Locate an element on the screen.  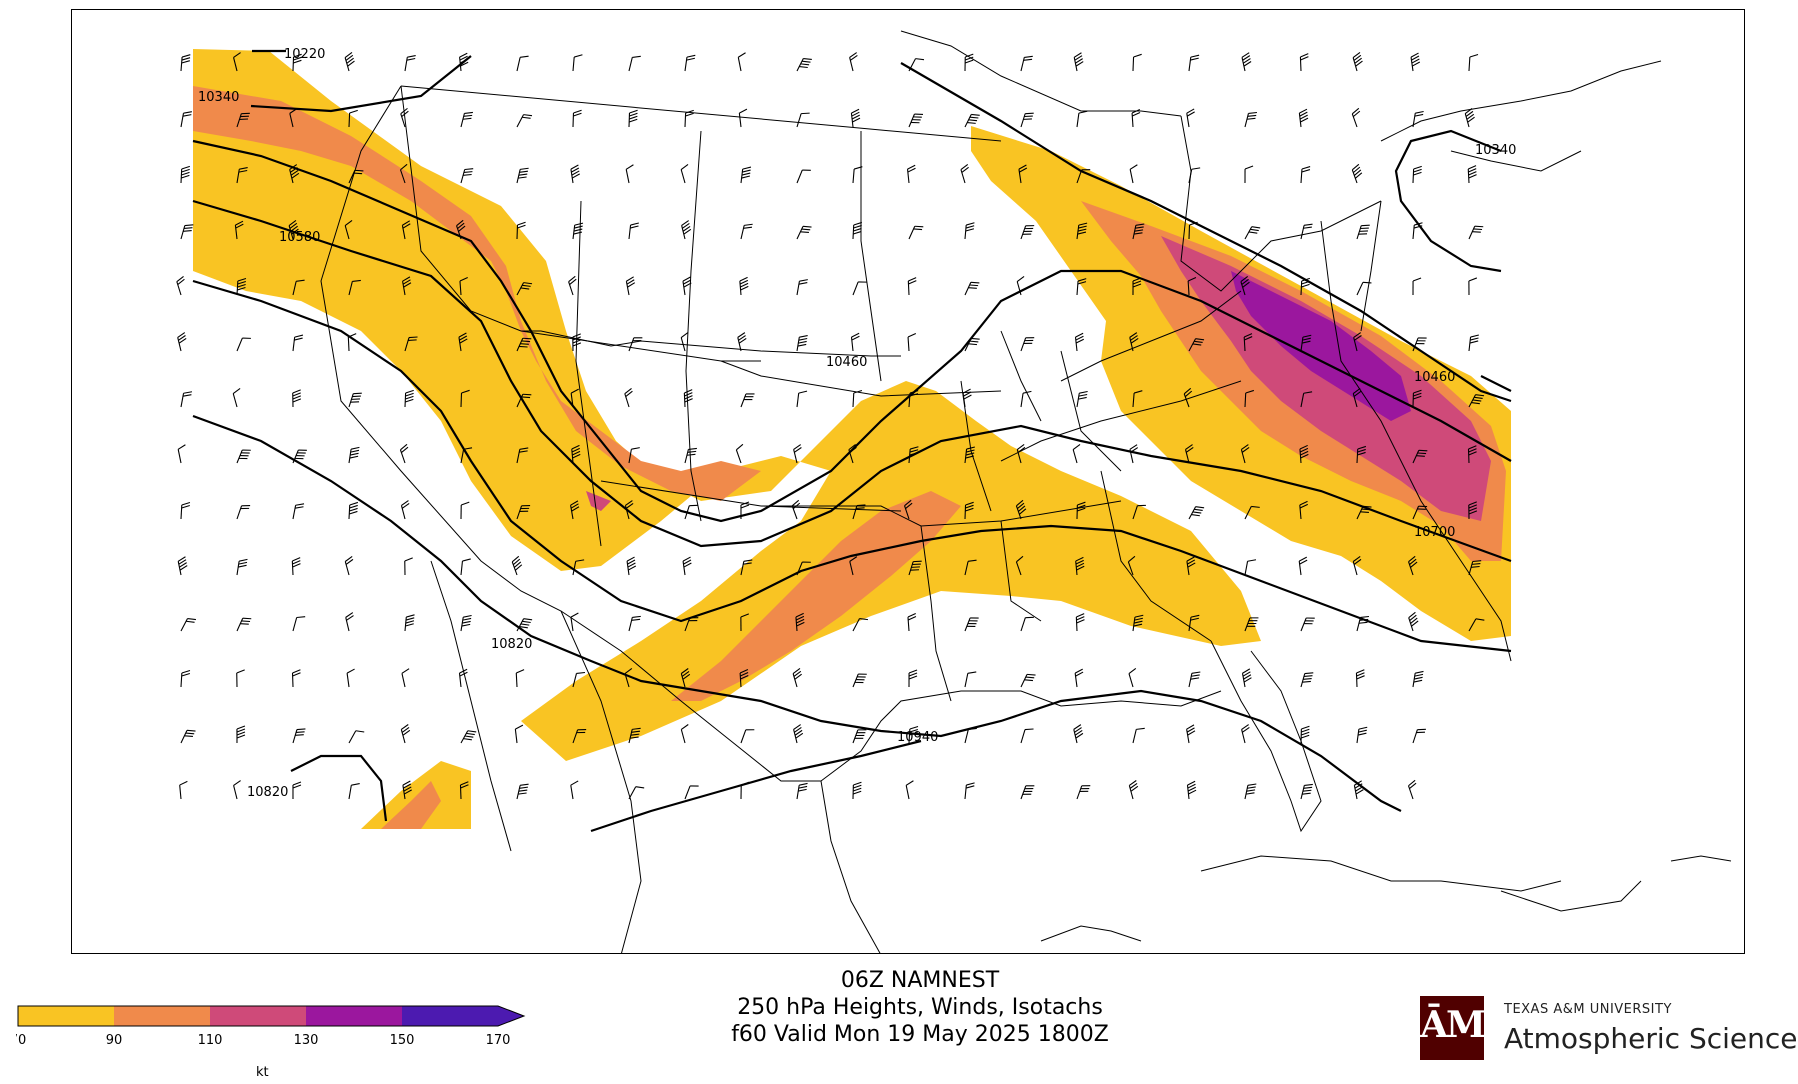
contour-label-10220: 10220 is located at coordinates (304, 54).